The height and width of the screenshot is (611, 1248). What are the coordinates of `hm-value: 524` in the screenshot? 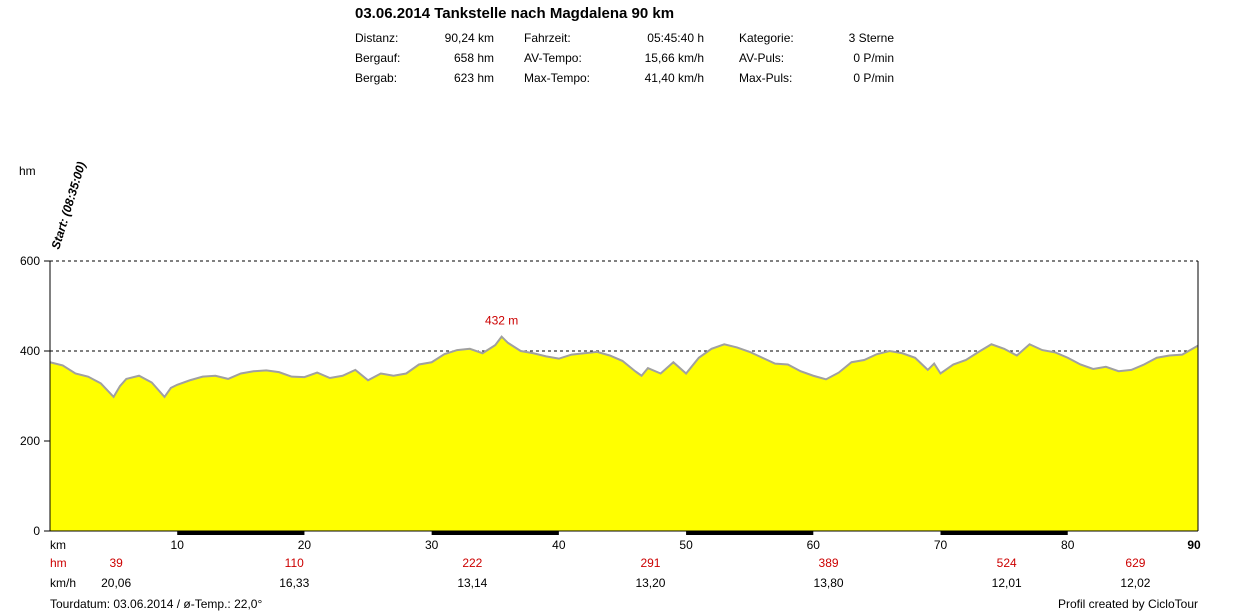 It's located at (1007, 563).